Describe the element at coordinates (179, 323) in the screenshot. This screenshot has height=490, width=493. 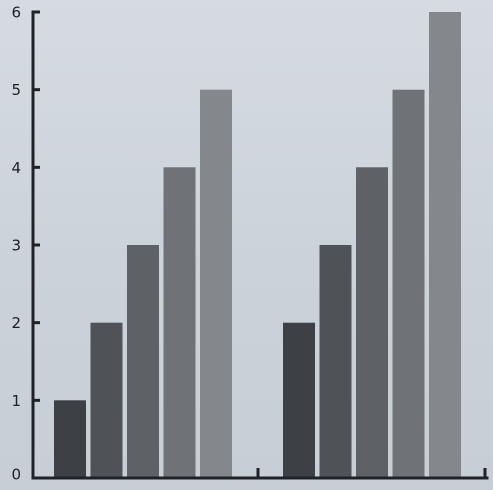
I see `bar-group1-bar4` at that location.